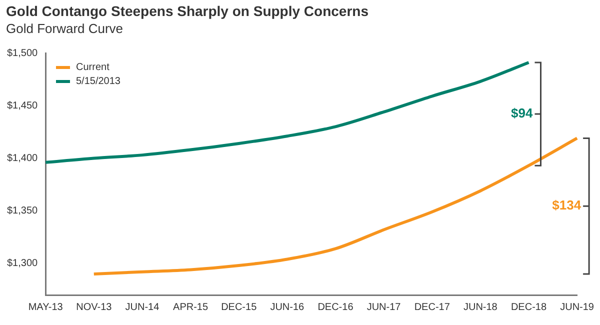 The height and width of the screenshot is (325, 600). I want to click on annotation: $134, so click(567, 205).